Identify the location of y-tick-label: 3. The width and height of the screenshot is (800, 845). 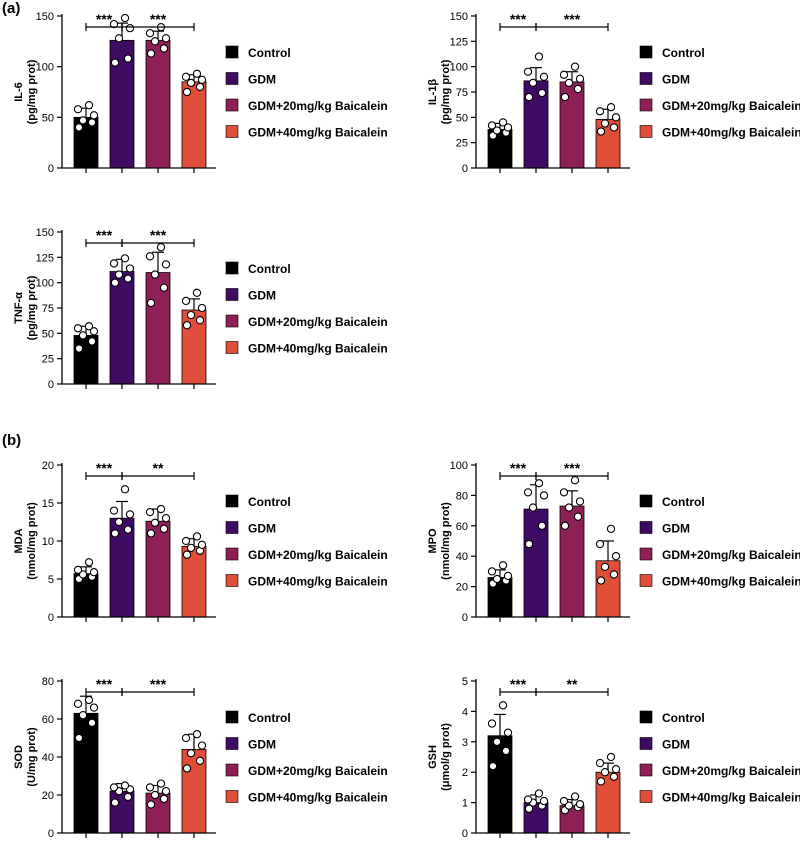
(465, 743).